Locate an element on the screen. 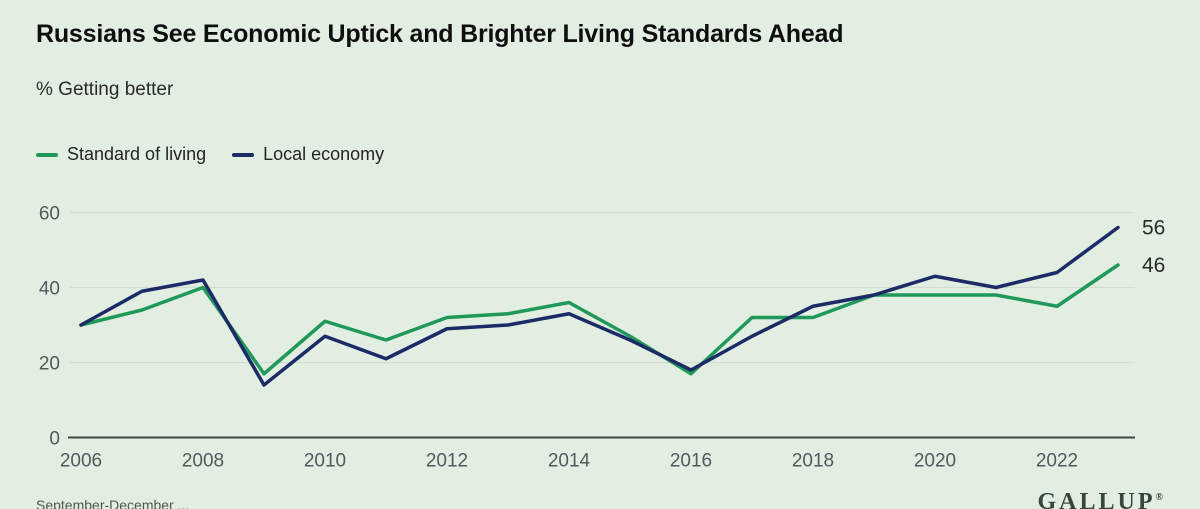 The width and height of the screenshot is (1200, 509). legend-label-local-economy: Local economy is located at coordinates (324, 154).